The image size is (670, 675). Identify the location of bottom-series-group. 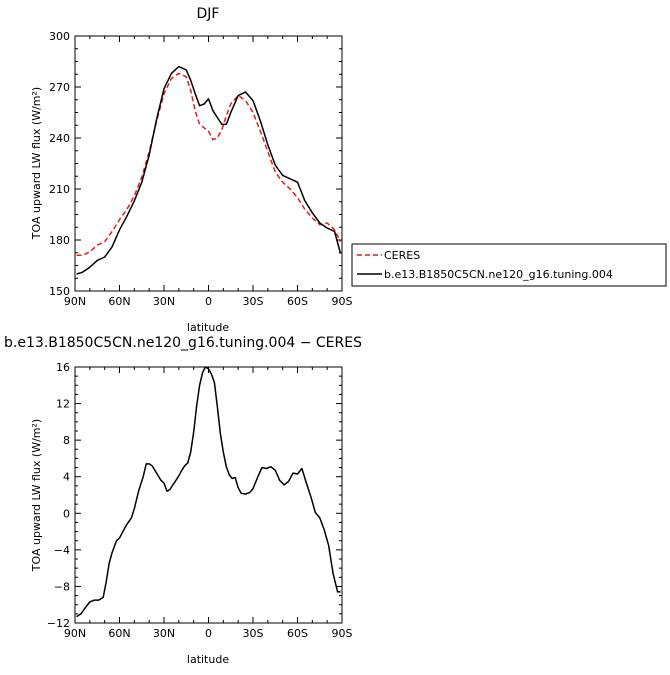
(208, 492).